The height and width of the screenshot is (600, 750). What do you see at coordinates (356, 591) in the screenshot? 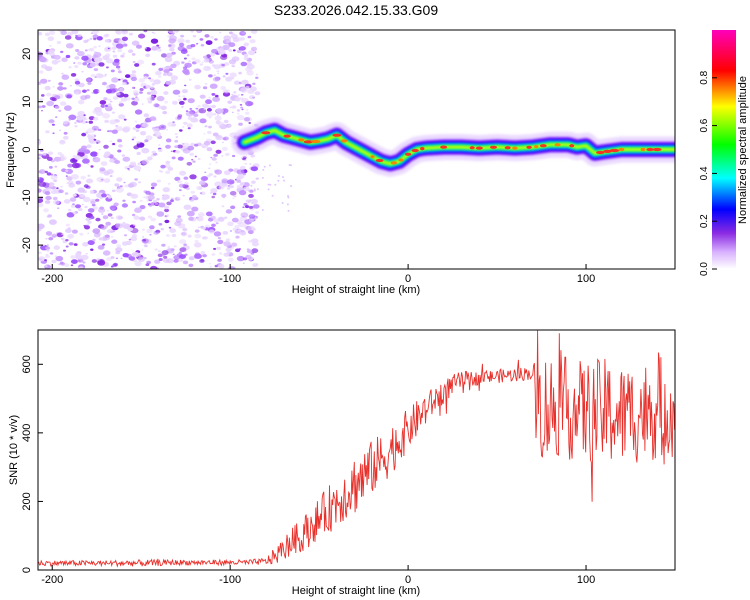
I see `snr-xlabel: Height of straight line (km)` at bounding box center [356, 591].